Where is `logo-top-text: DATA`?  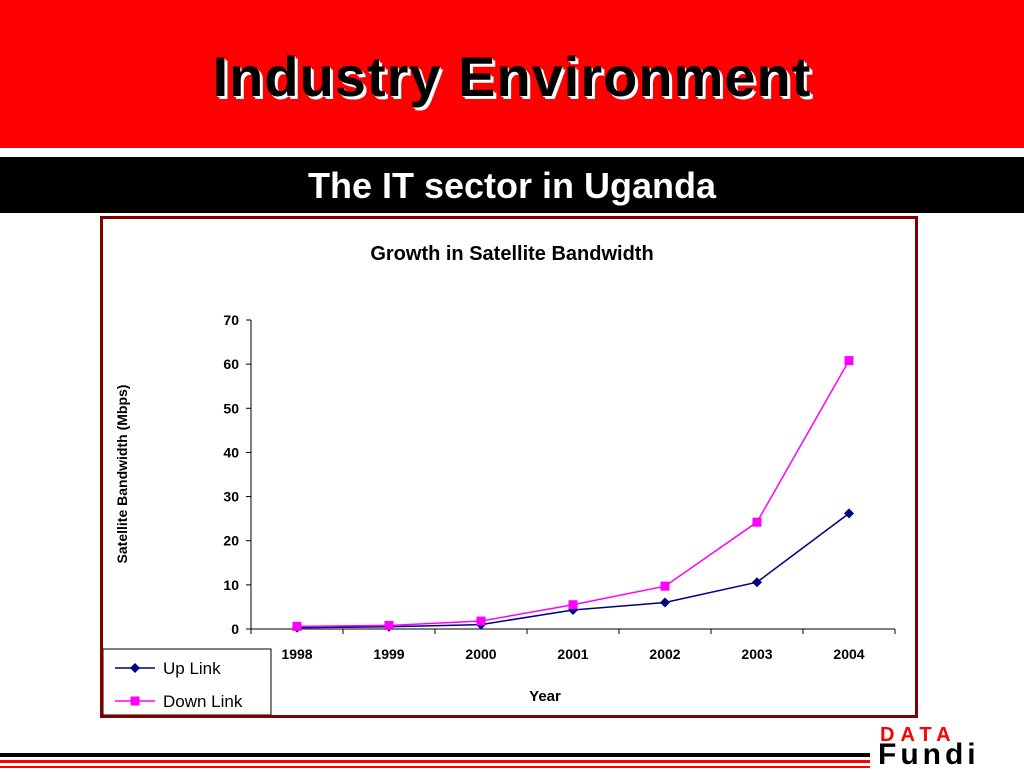 logo-top-text: DATA is located at coordinates (918, 735).